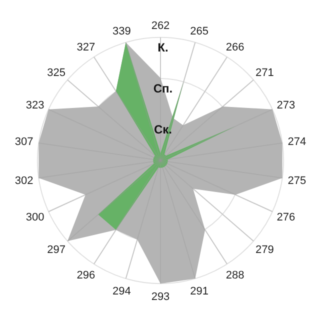 The image size is (320, 320). I want to click on spoke-label: 297, so click(56, 250).